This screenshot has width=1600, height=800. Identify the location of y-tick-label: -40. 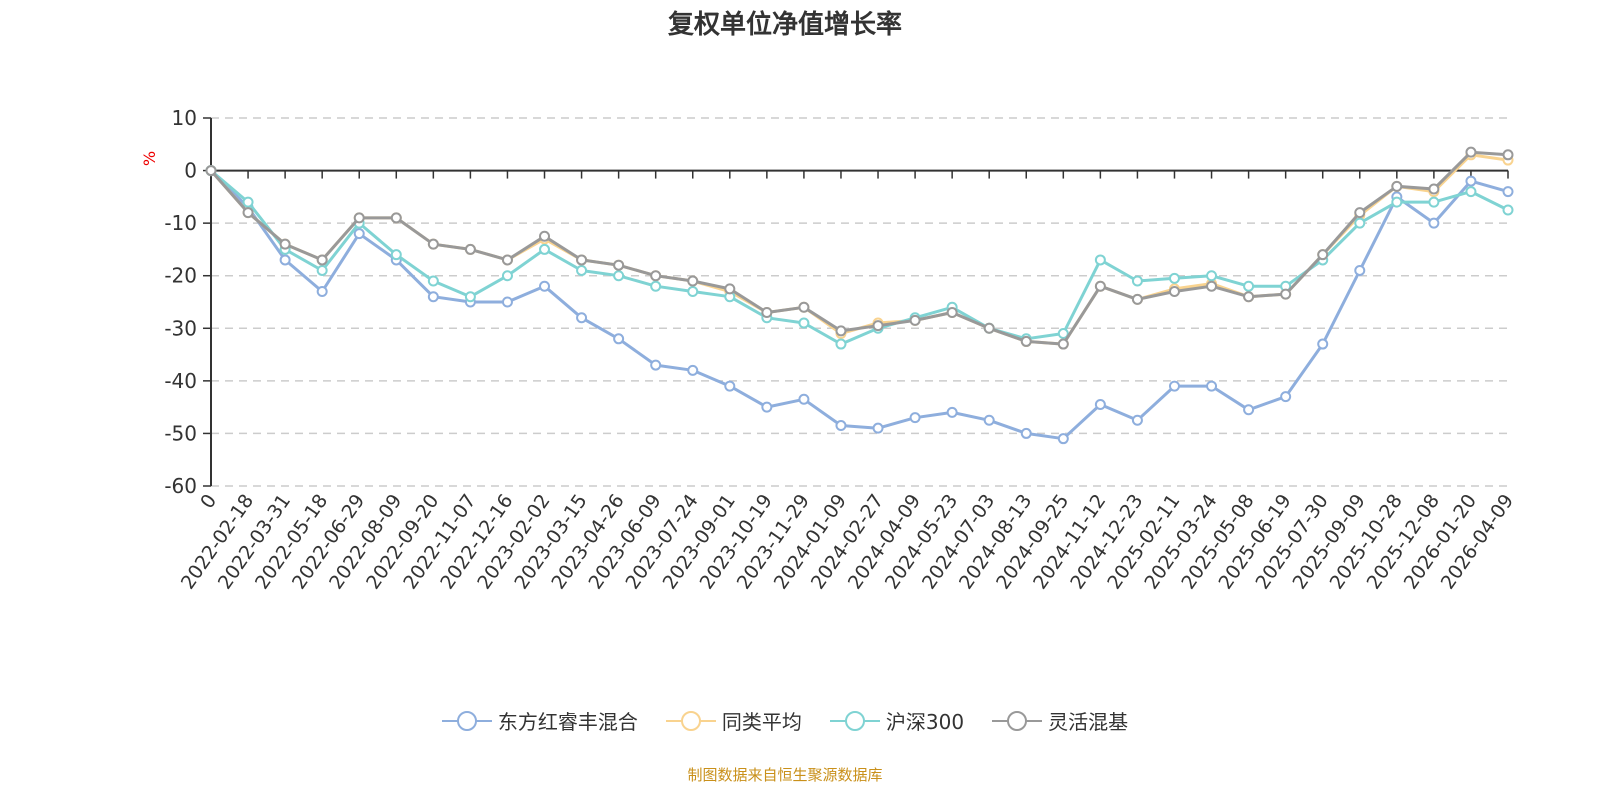
(180, 381).